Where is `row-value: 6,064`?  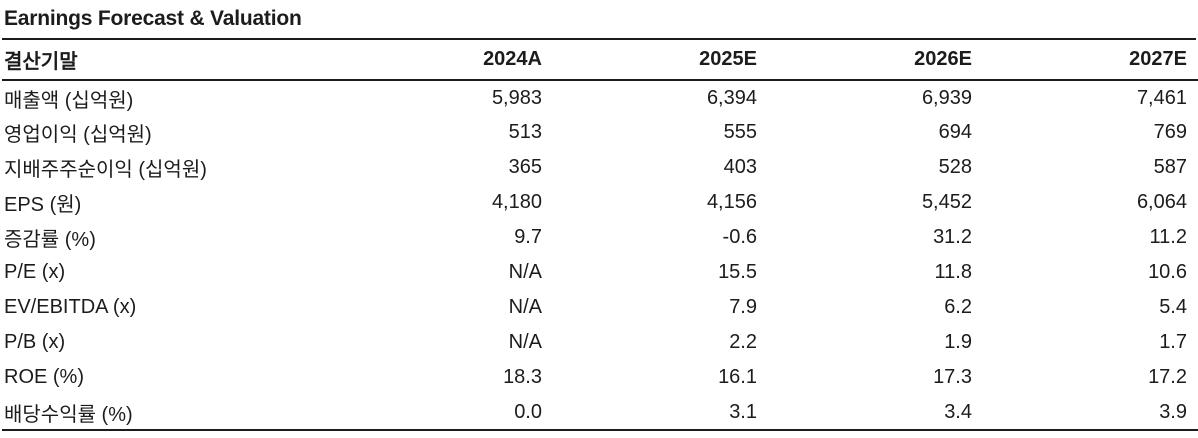
row-value: 6,064 is located at coordinates (1161, 202).